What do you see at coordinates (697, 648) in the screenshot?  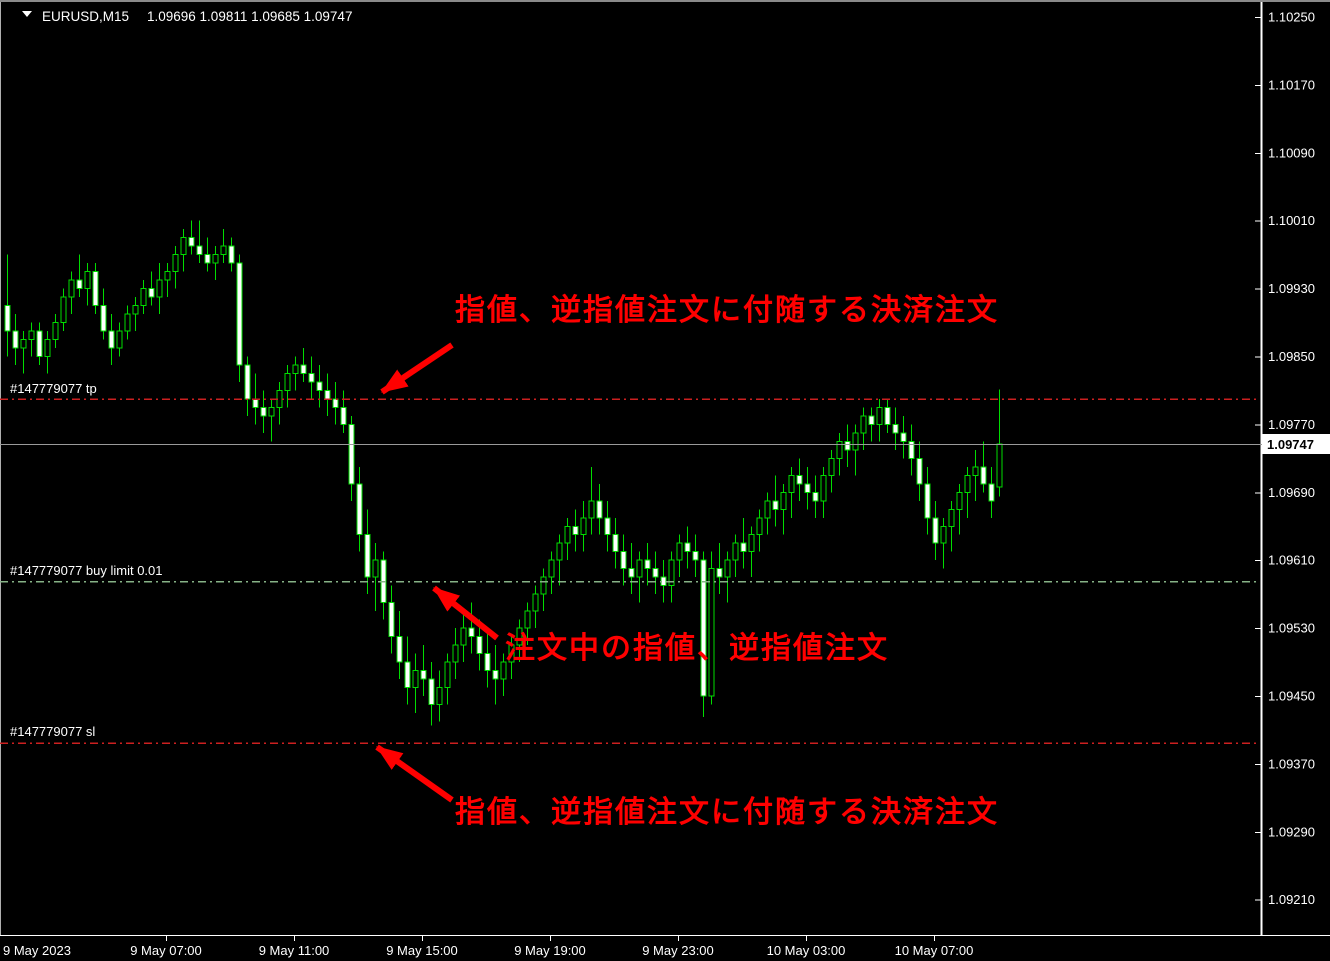 I see `annotation-pending-order: 注文中の指値、逆指値注文` at bounding box center [697, 648].